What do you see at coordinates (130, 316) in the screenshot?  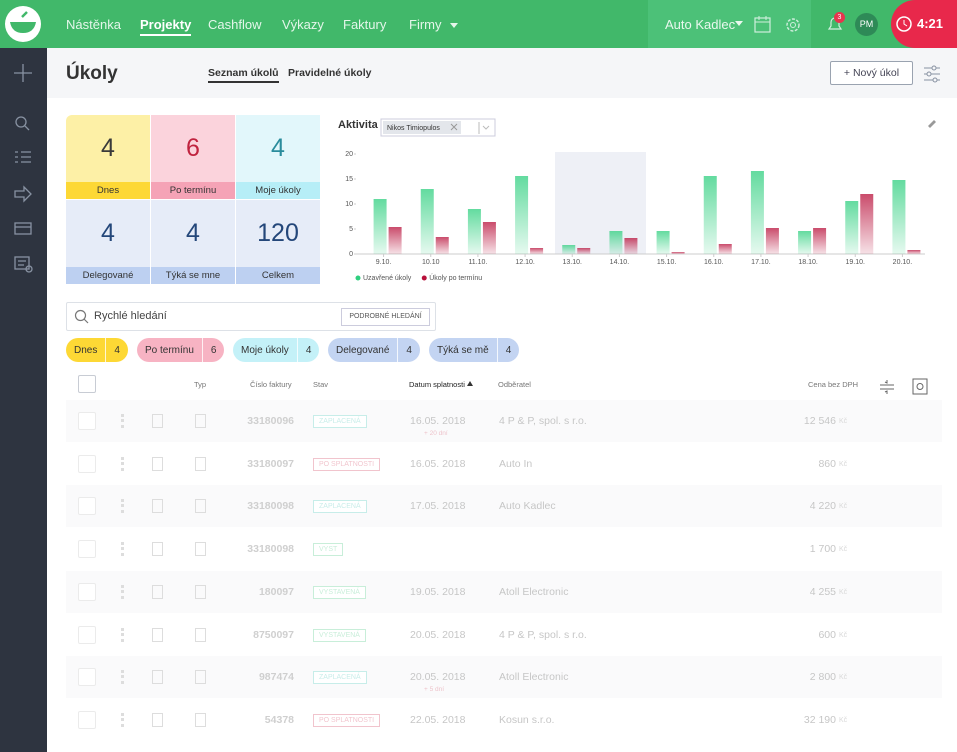 I see `search-placeholder: Rychlé hledání` at bounding box center [130, 316].